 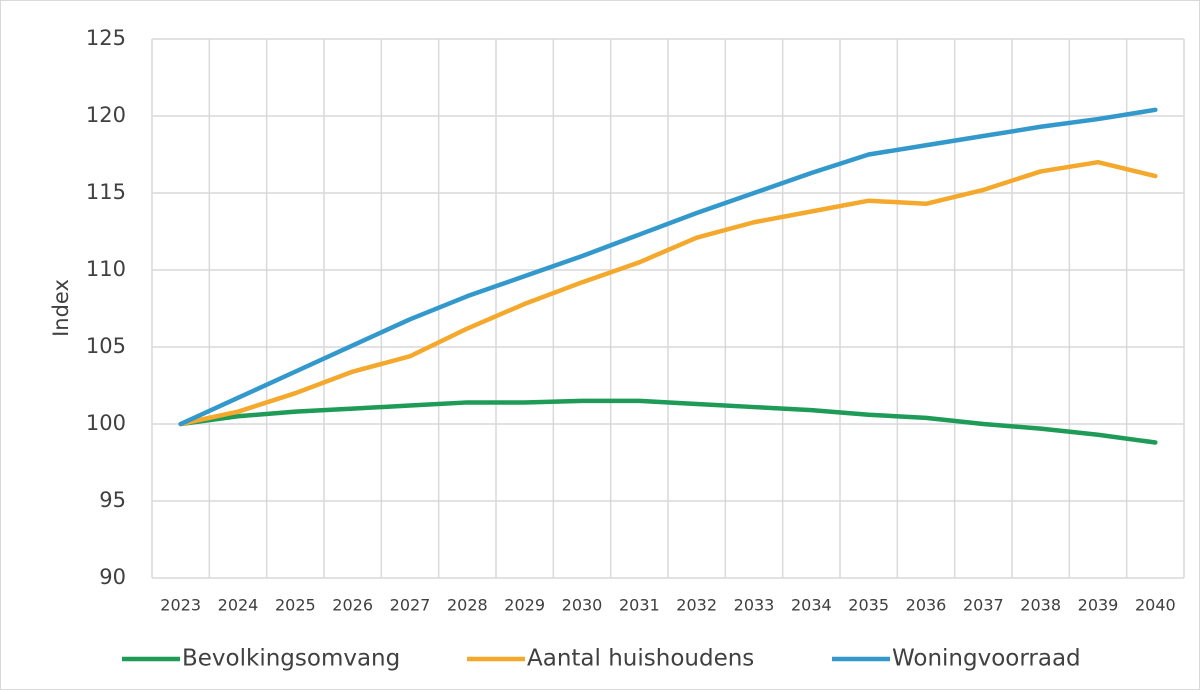 I want to click on x-tick-label: 2025, so click(x=295, y=605).